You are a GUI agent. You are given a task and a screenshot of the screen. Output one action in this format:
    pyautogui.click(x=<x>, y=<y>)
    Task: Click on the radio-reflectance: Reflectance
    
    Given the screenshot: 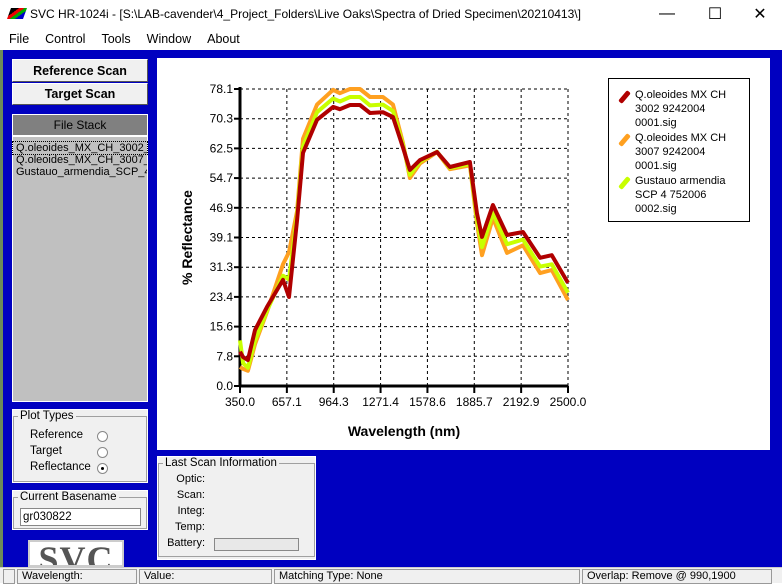 What is the action you would take?
    pyautogui.click(x=60, y=467)
    